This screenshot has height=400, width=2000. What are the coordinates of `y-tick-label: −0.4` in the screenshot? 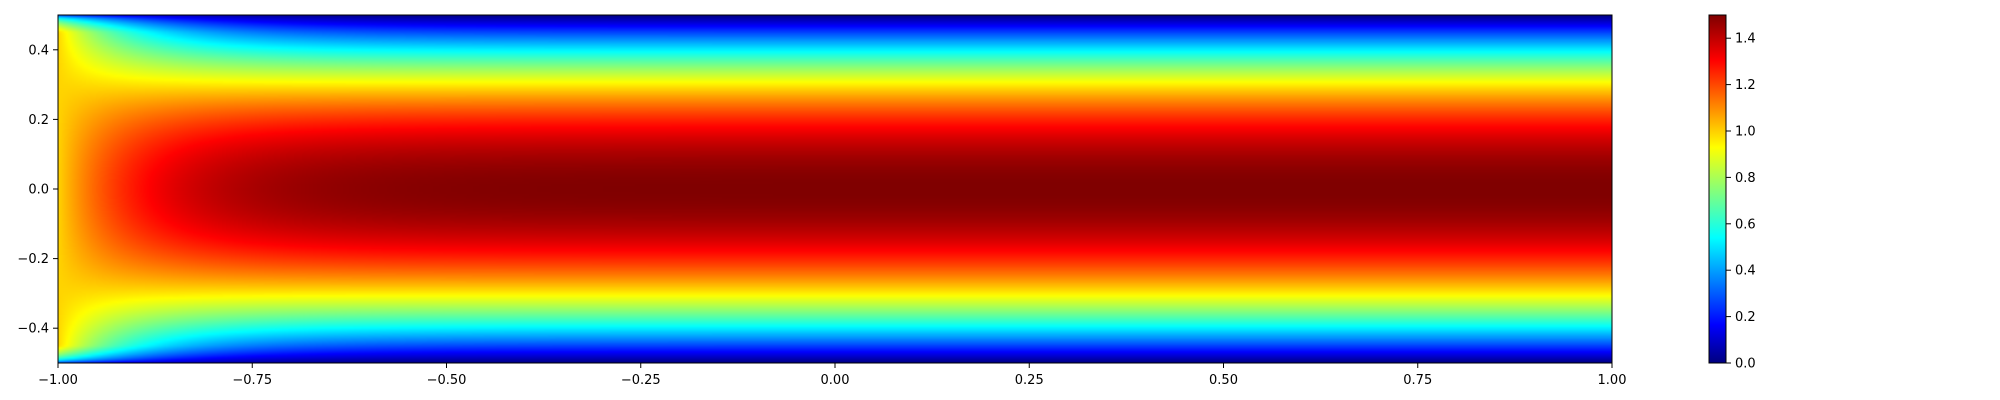 It's located at (33, 329).